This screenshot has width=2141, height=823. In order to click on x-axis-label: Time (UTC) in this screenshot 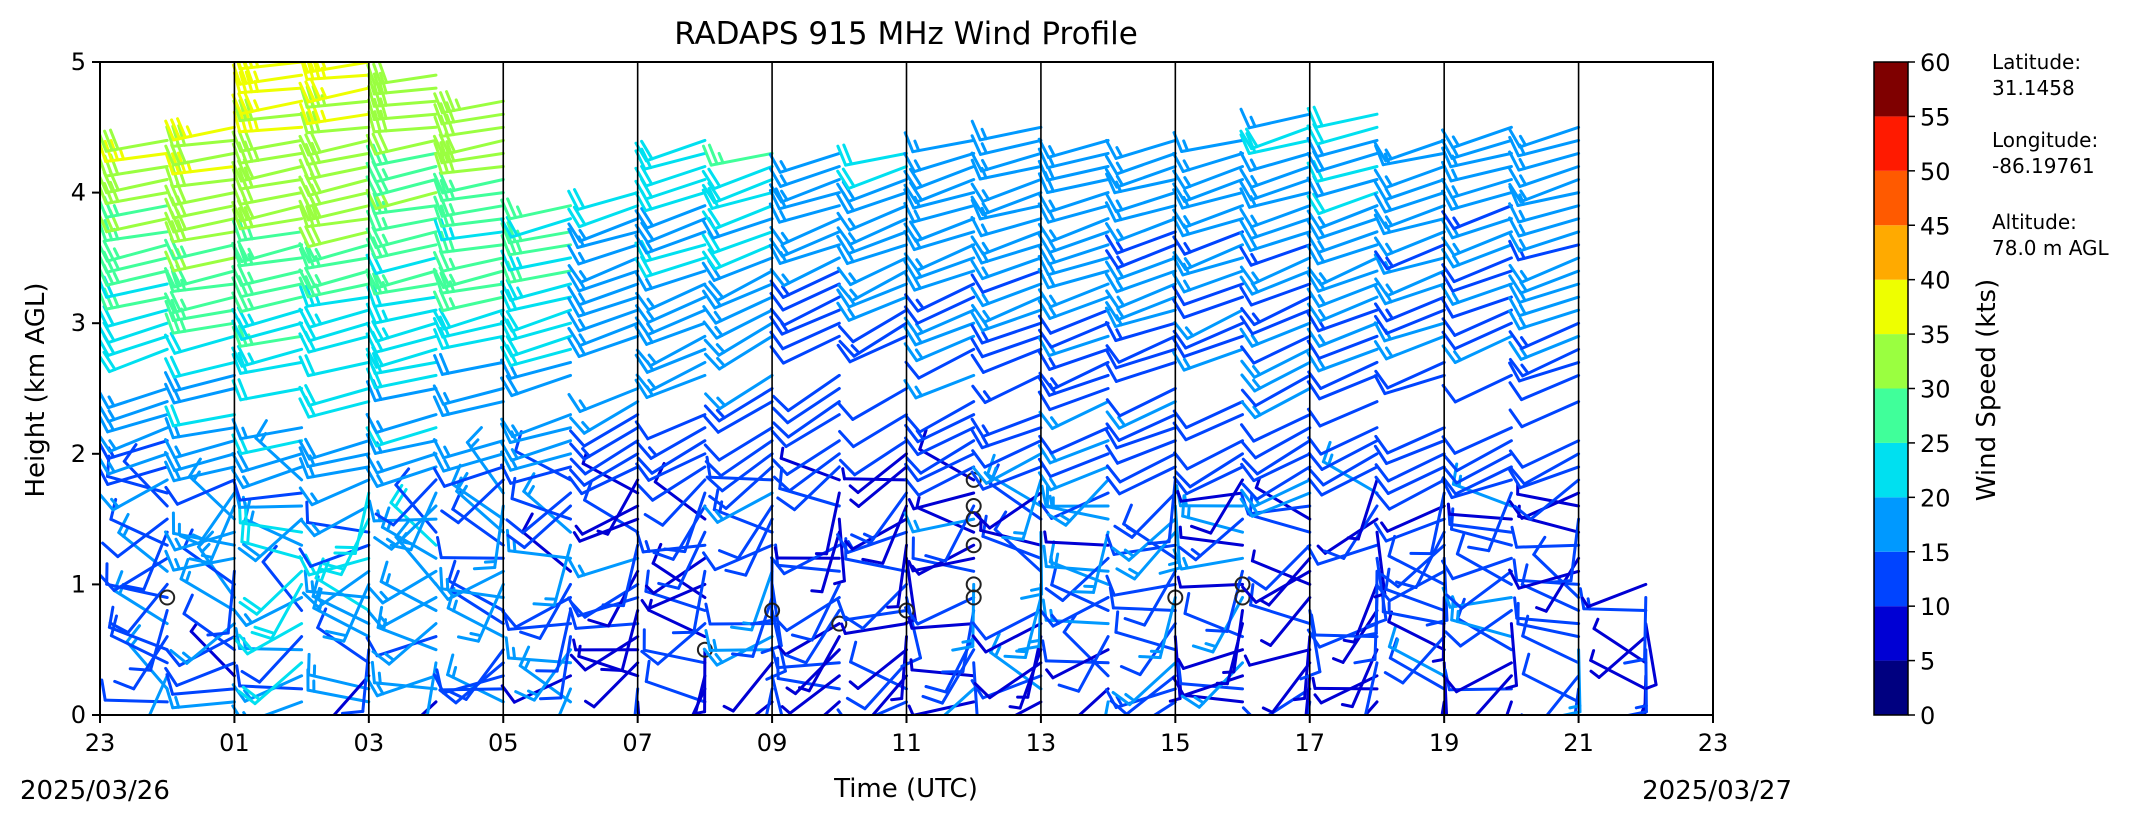, I will do `click(905, 789)`.